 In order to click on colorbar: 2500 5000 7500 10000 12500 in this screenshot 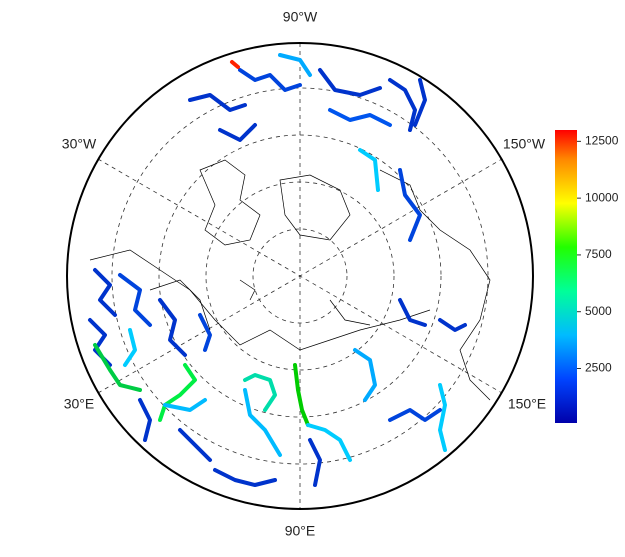, I will do `click(587, 276)`.